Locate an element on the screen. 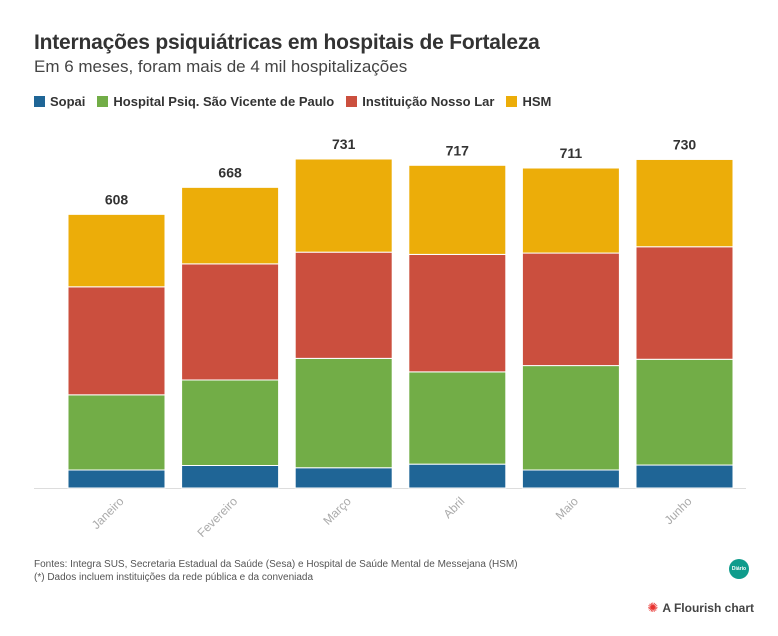  x-tick-label: Abril is located at coordinates (454, 507).